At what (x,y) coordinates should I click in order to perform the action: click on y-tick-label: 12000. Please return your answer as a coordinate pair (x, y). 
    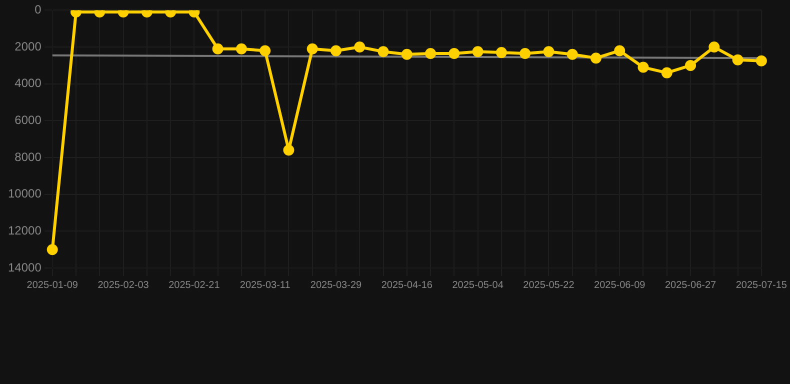
    Looking at the image, I should click on (25, 230).